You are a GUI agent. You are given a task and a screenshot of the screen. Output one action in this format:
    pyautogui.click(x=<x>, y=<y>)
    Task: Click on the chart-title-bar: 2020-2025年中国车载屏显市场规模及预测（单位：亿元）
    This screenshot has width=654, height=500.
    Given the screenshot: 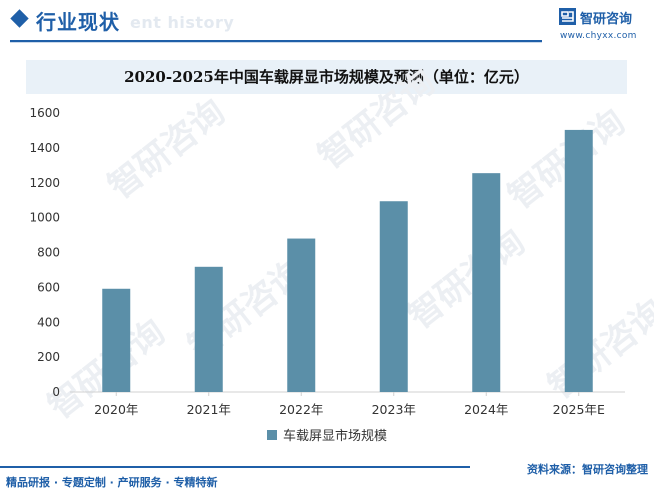 What is the action you would take?
    pyautogui.click(x=326, y=77)
    